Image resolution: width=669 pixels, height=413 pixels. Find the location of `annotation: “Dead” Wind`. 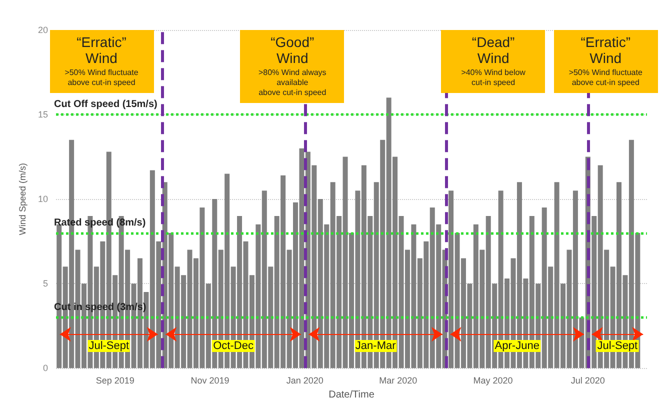

annotation: “Dead” Wind is located at coordinates (493, 50).